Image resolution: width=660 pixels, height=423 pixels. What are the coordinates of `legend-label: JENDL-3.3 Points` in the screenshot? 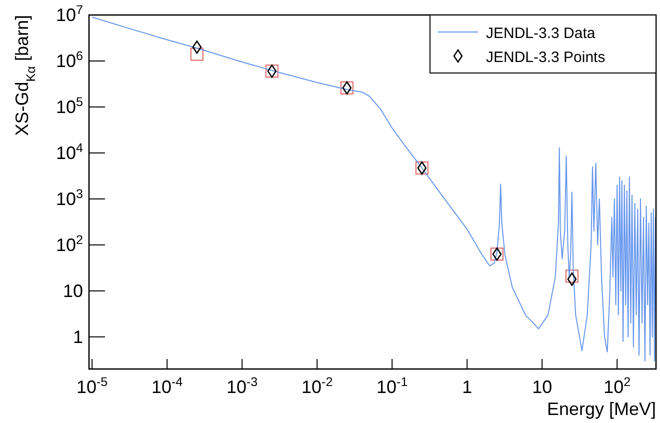 It's located at (546, 57).